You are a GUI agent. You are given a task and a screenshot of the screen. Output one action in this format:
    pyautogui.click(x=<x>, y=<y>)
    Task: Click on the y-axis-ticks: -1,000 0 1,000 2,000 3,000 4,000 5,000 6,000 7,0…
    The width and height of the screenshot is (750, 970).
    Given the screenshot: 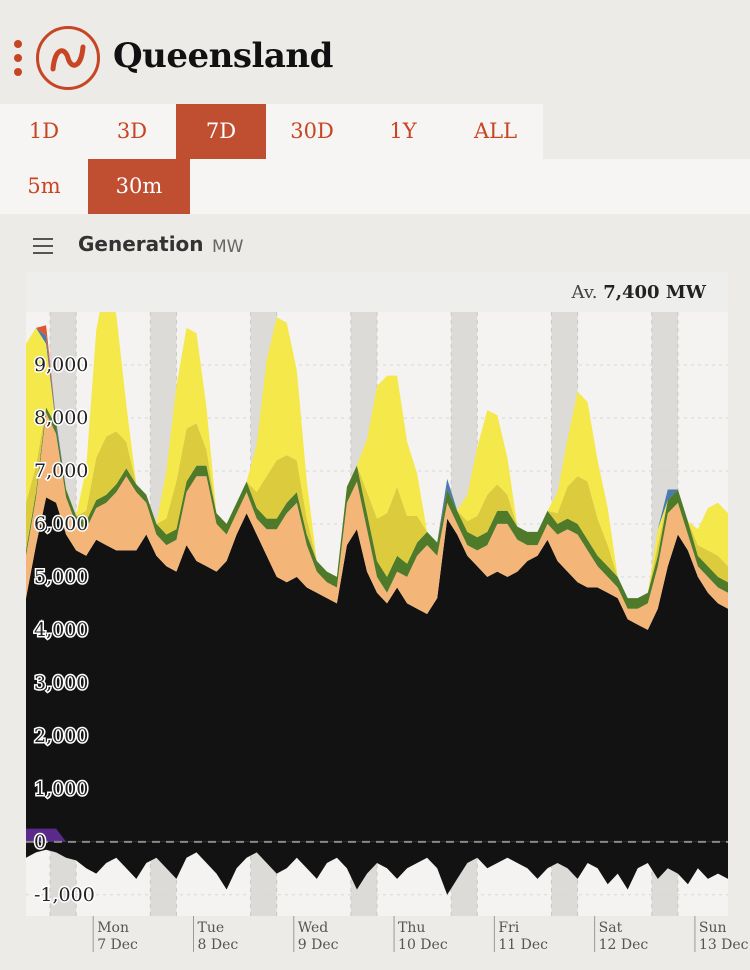 What is the action you would take?
    pyautogui.click(x=65, y=629)
    